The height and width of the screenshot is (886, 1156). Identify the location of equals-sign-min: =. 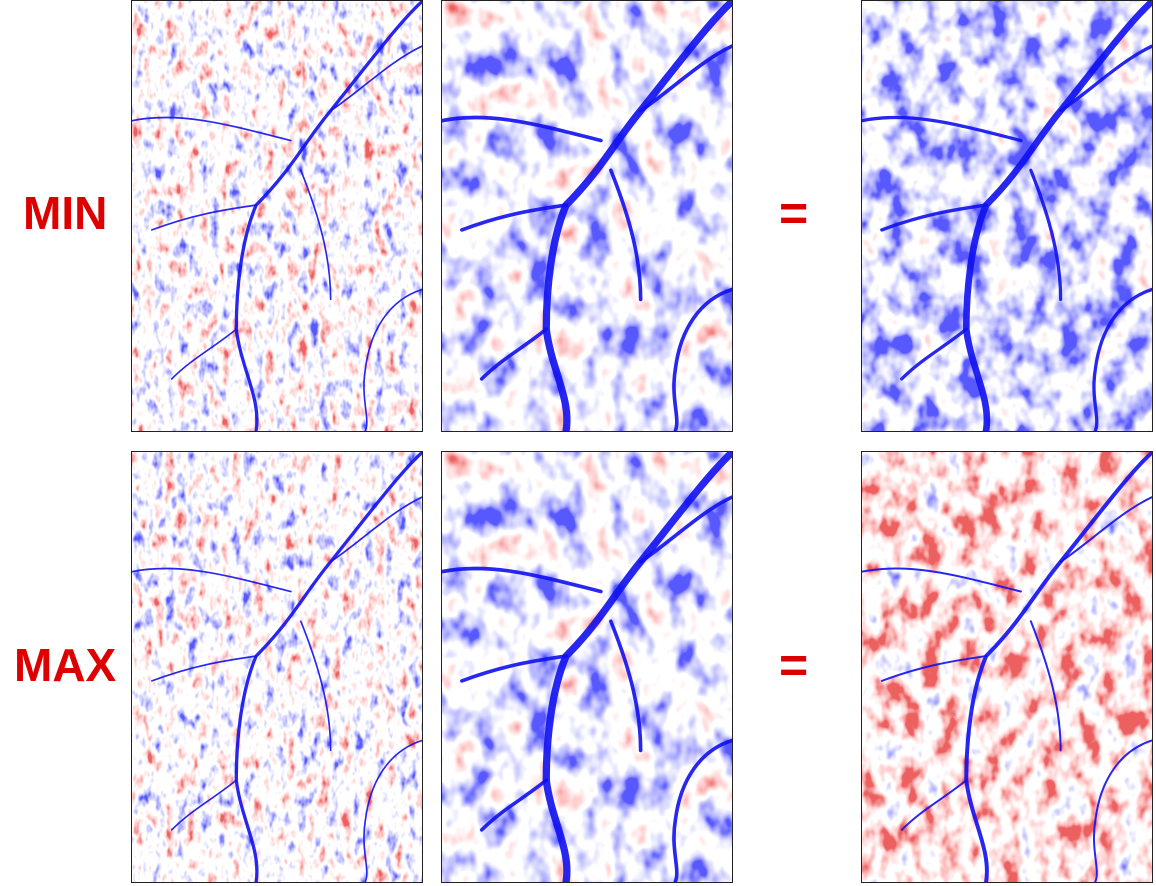
(794, 213).